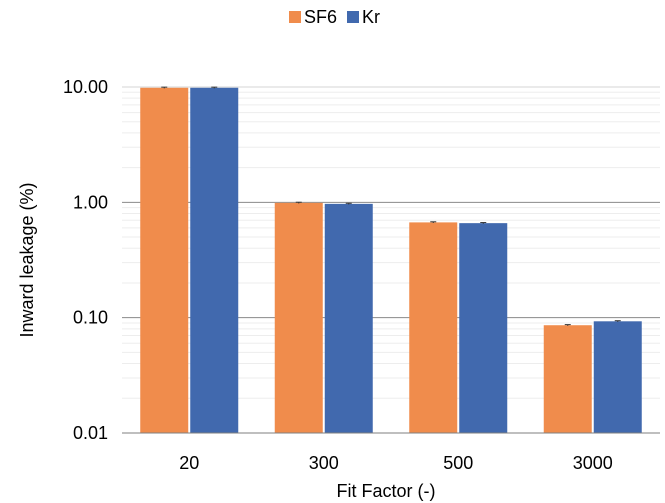 The image size is (665, 503). I want to click on y-tick-label: 0.10, so click(90, 318).